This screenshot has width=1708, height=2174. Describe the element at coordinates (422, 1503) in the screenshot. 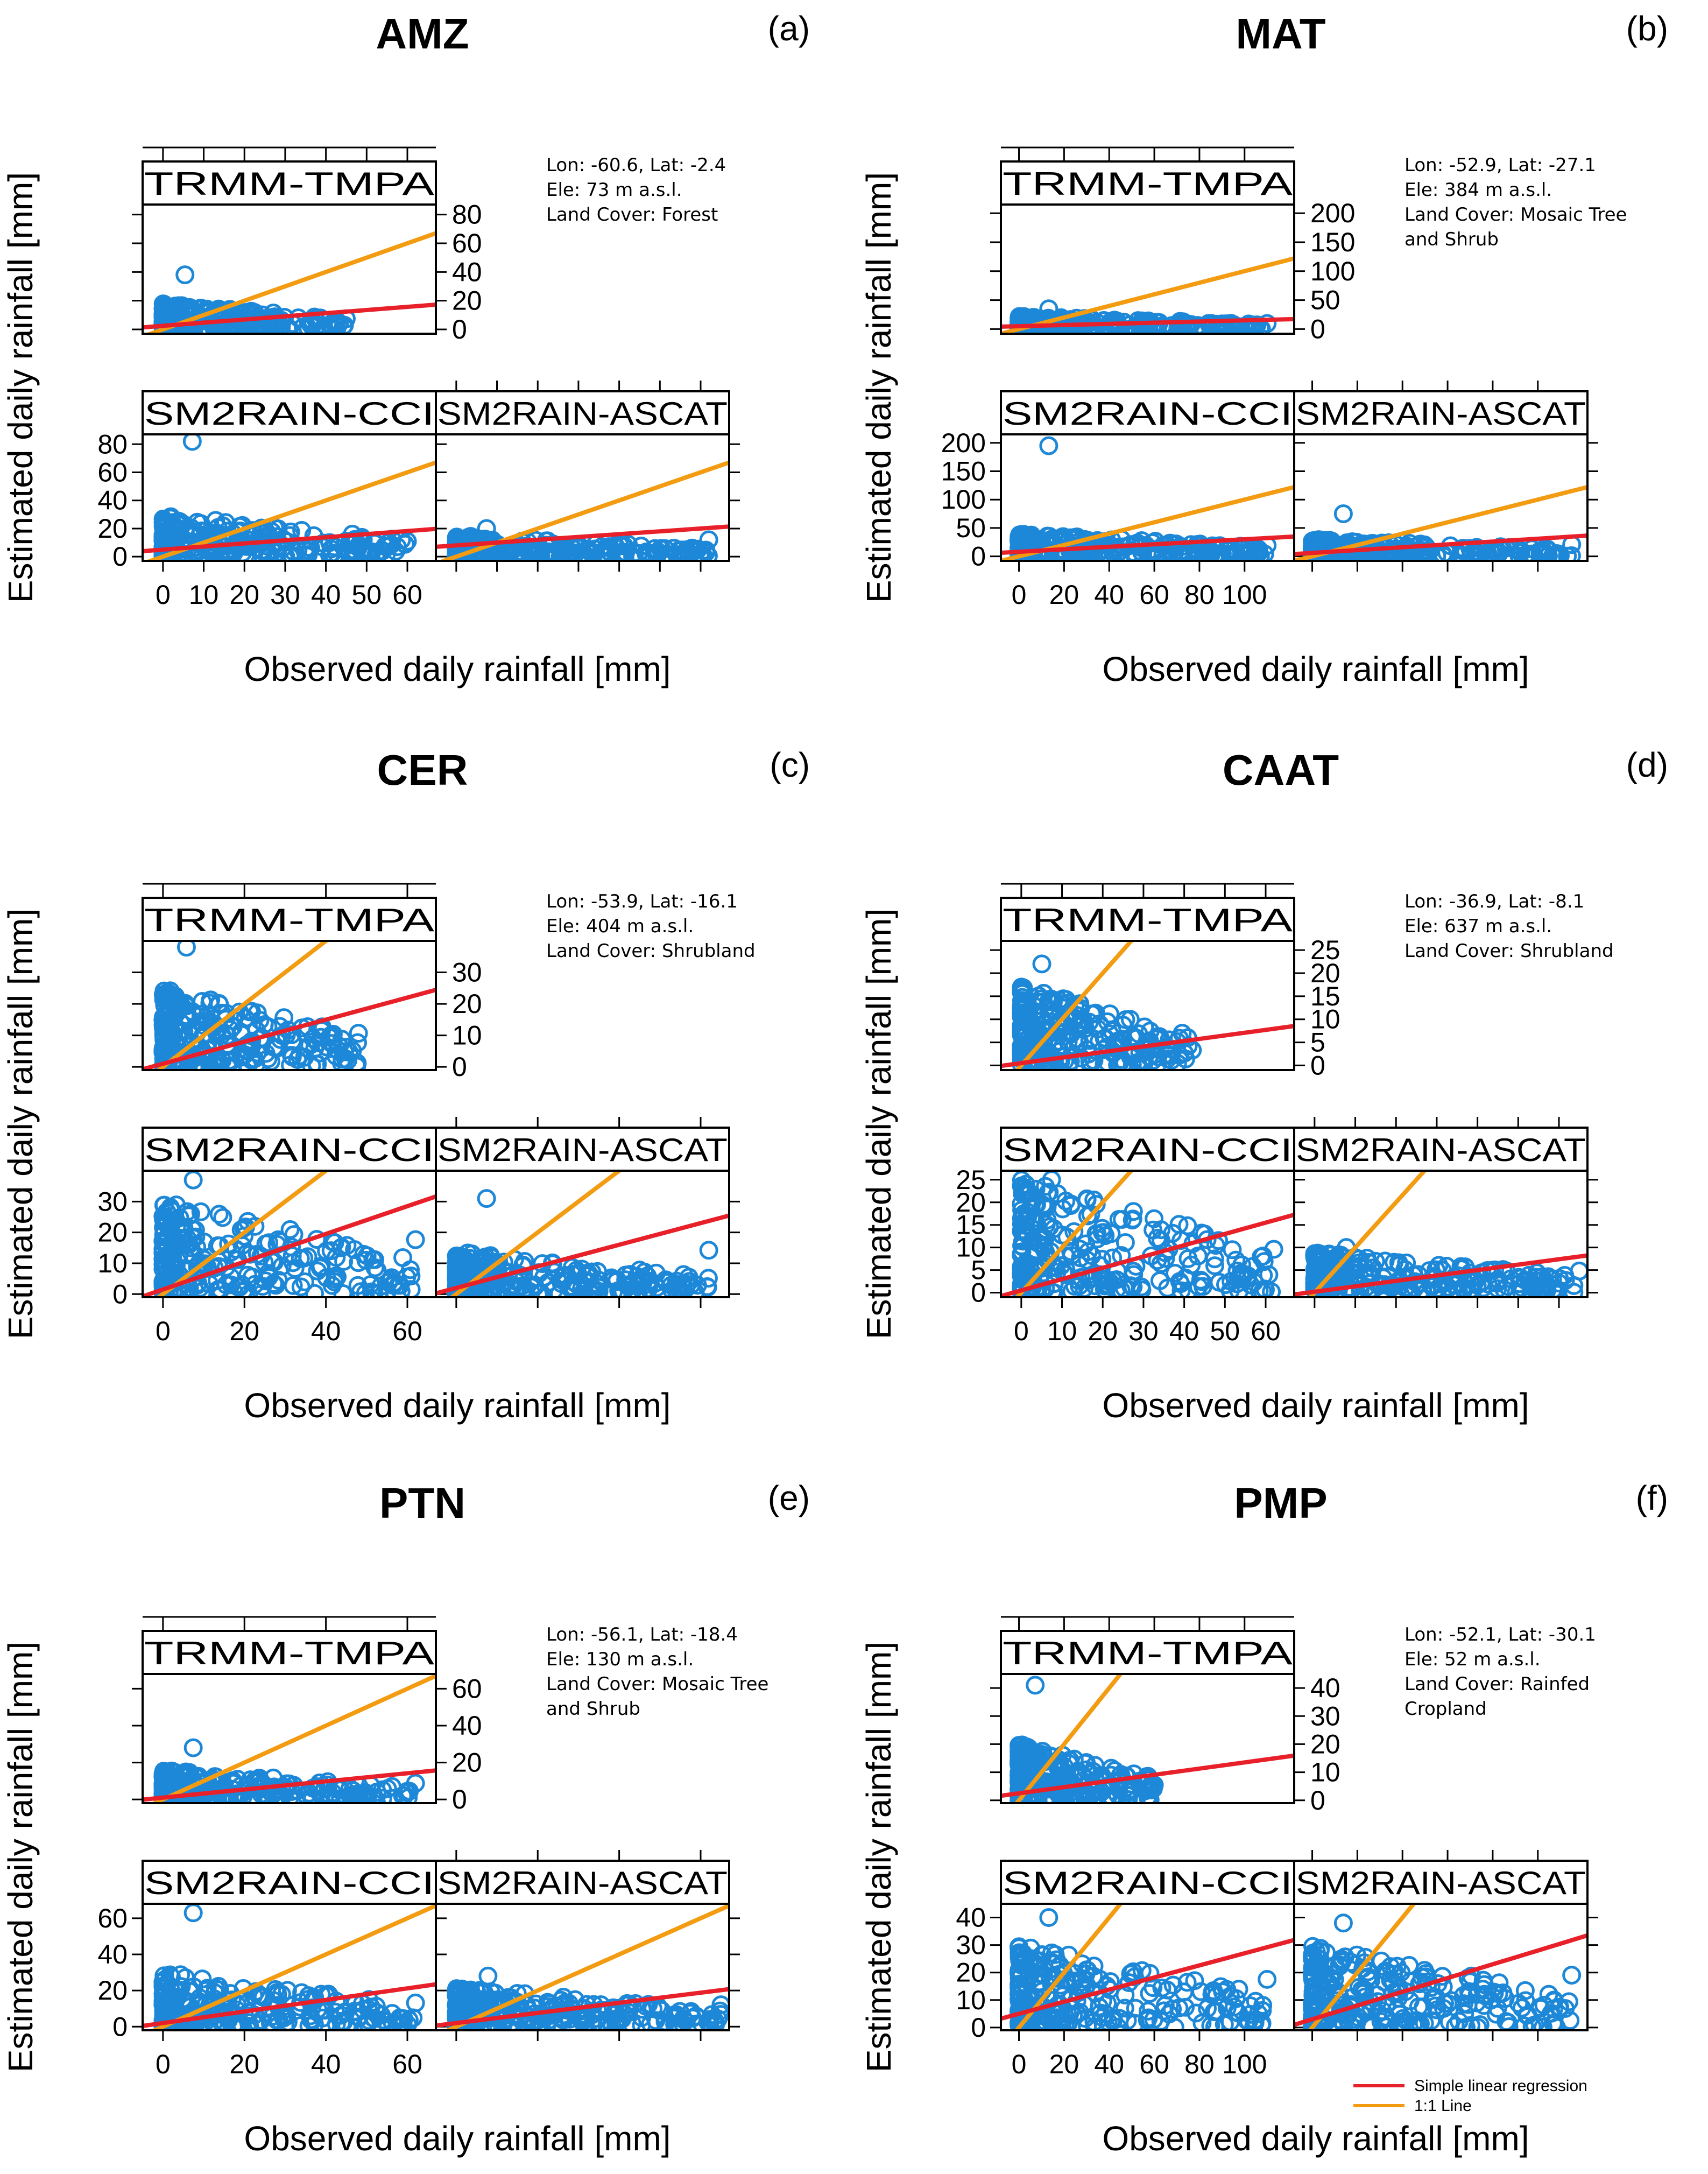

I see `chart-title: PTN` at that location.